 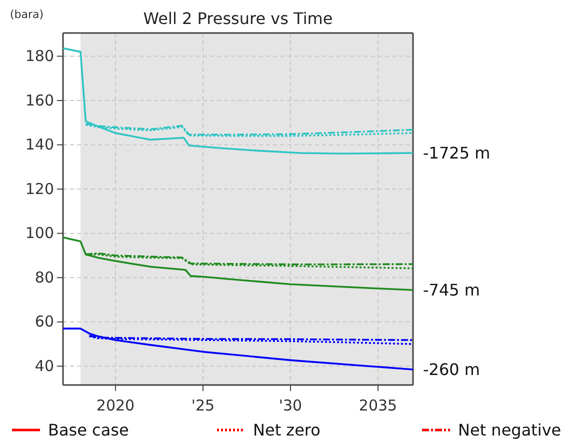 I want to click on y-tick-label: 40, so click(x=44, y=365).